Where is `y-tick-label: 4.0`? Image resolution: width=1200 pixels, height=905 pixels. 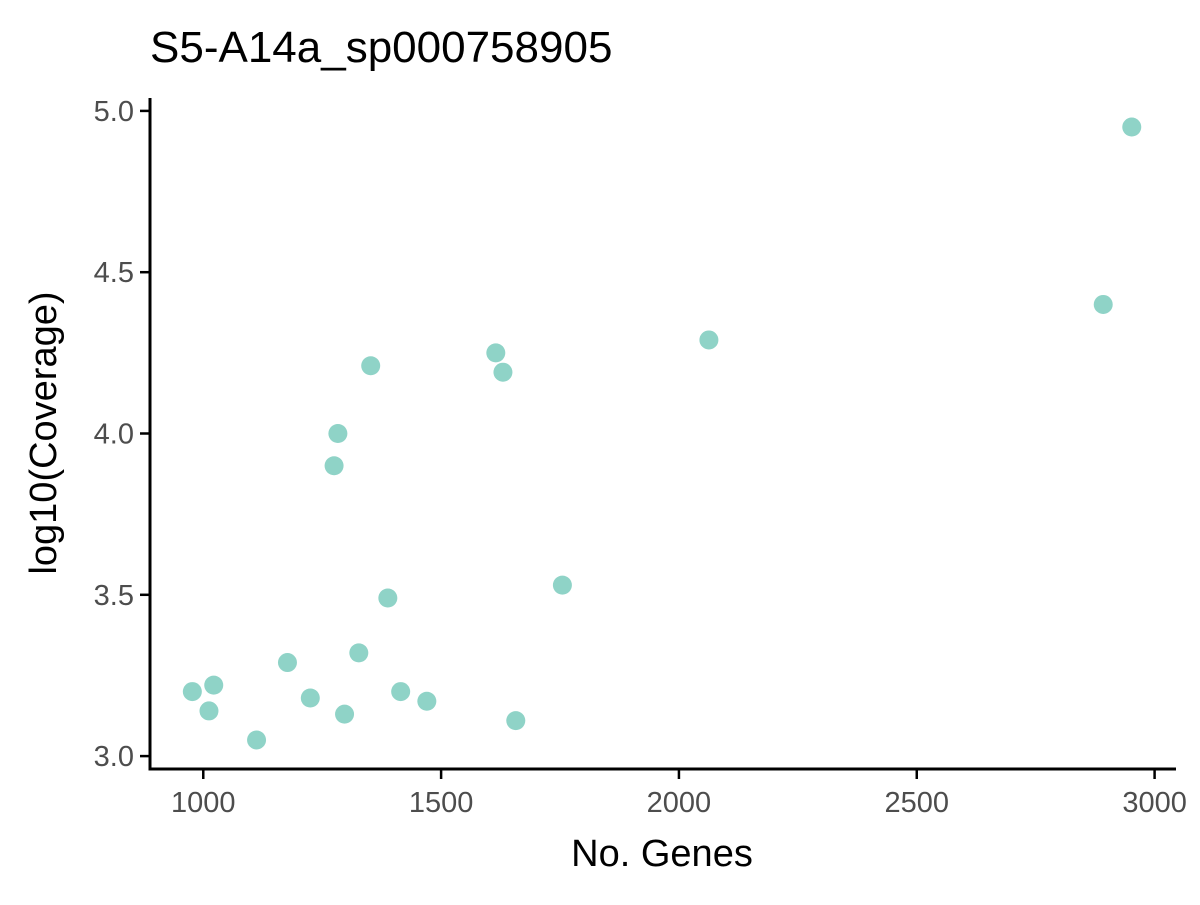 y-tick-label: 4.0 is located at coordinates (114, 435).